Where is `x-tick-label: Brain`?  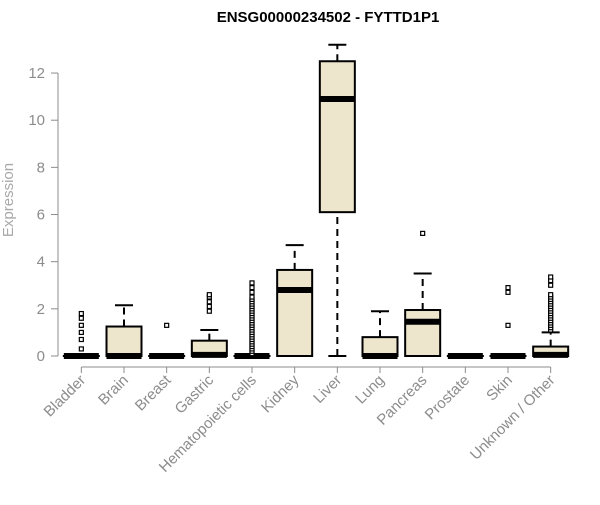
x-tick-label: Brain is located at coordinates (113, 390).